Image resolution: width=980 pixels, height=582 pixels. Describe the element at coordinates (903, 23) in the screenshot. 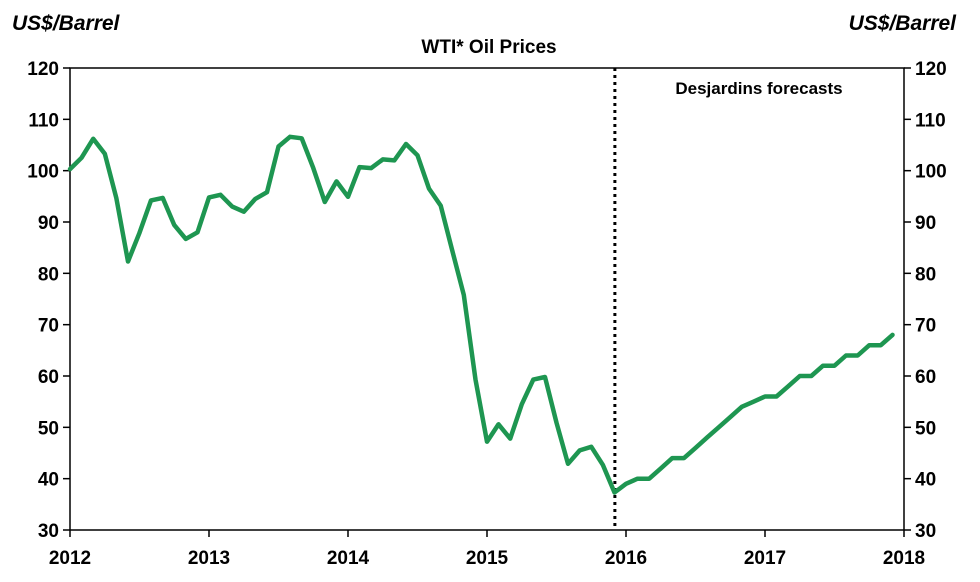

I see `y-axis-unit-right: US$/Barrel` at that location.